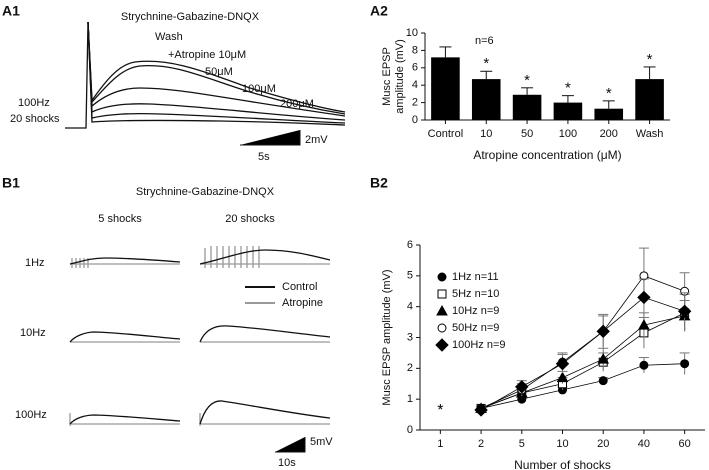 This screenshot has height=470, width=709. What do you see at coordinates (321, 442) in the screenshot?
I see `scale-label: 5mV` at bounding box center [321, 442].